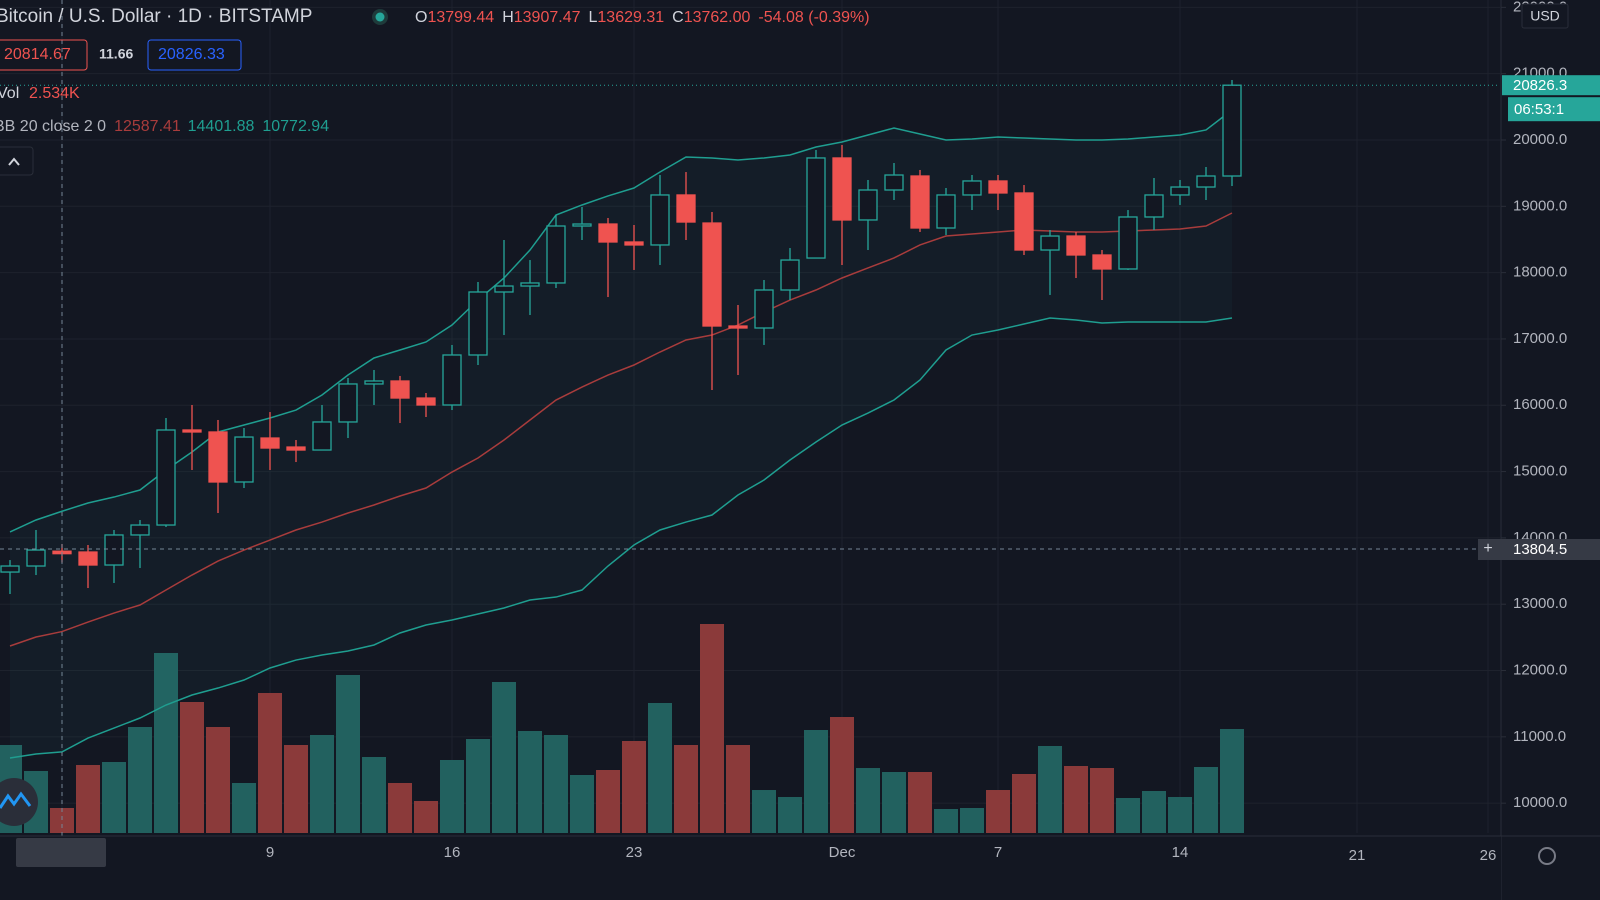 Image resolution: width=1600 pixels, height=900 pixels. What do you see at coordinates (452, 852) in the screenshot?
I see `x-tick-label: 16` at bounding box center [452, 852].